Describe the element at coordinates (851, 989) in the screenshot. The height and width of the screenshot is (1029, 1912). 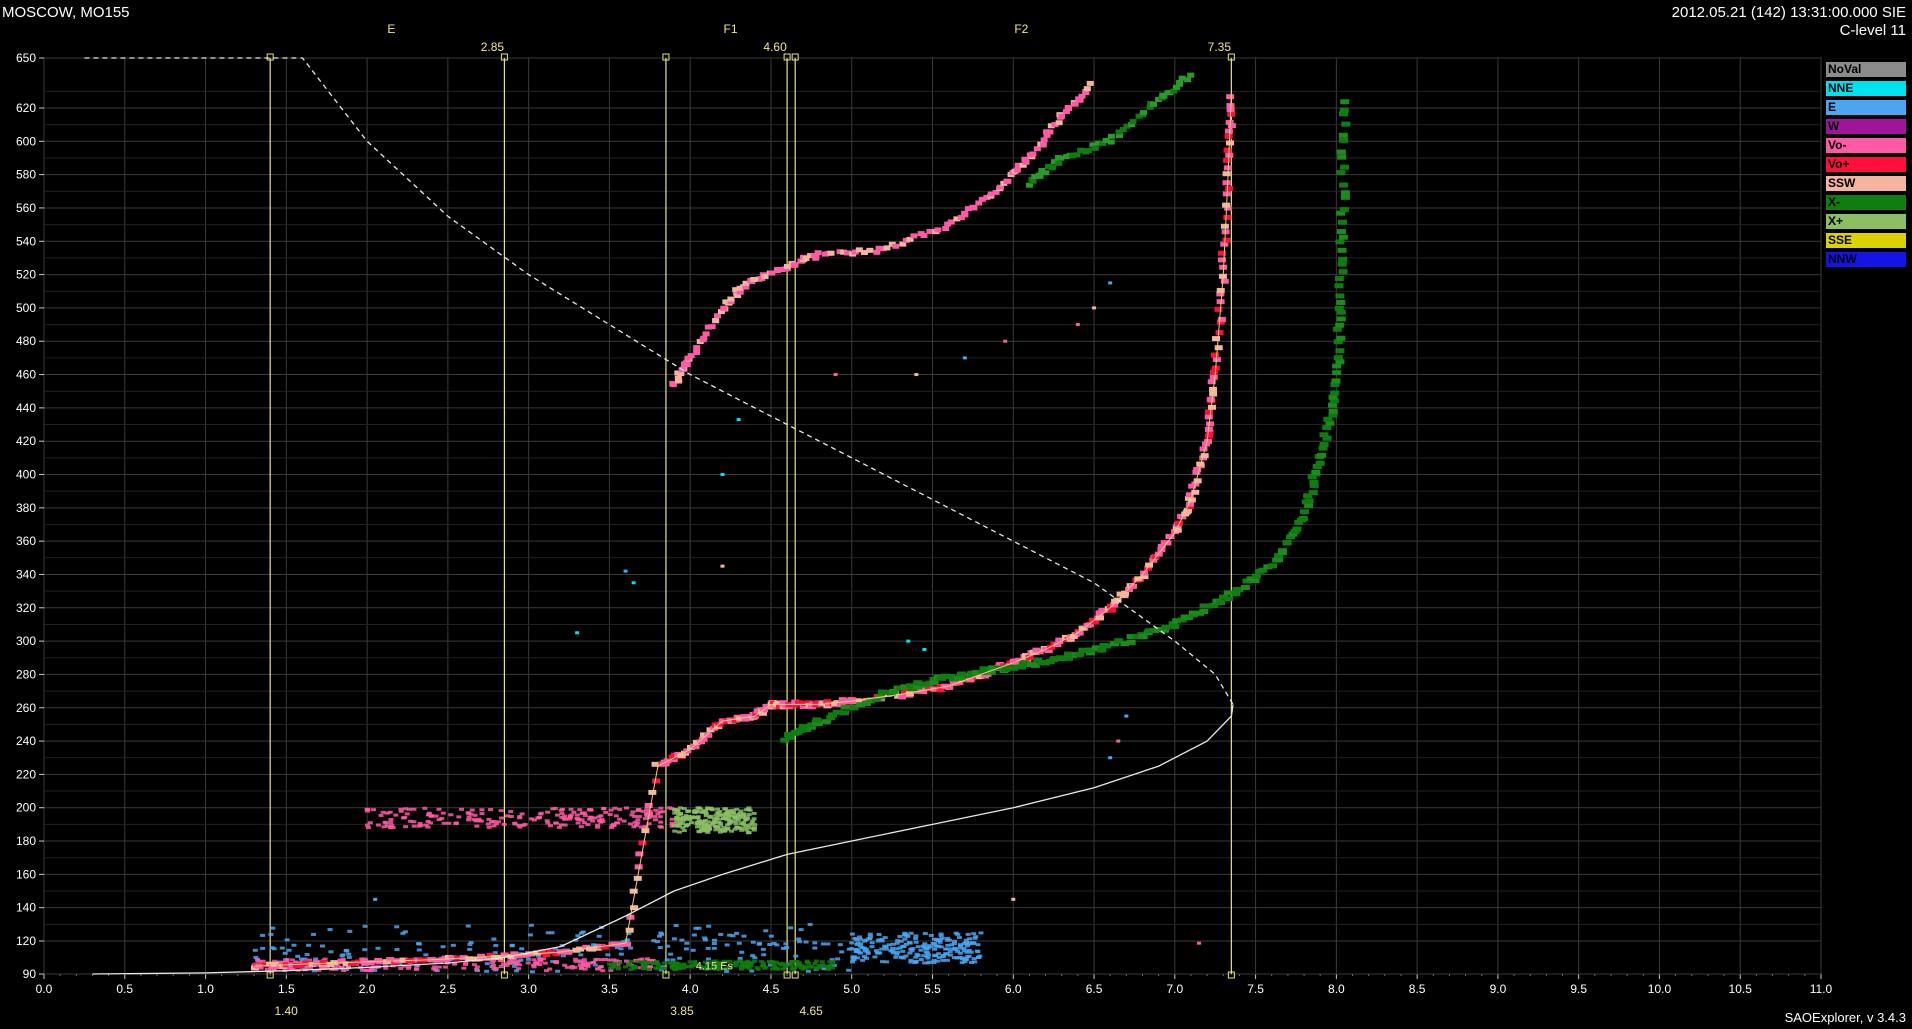
I see `x-tick-label: 5.0` at that location.